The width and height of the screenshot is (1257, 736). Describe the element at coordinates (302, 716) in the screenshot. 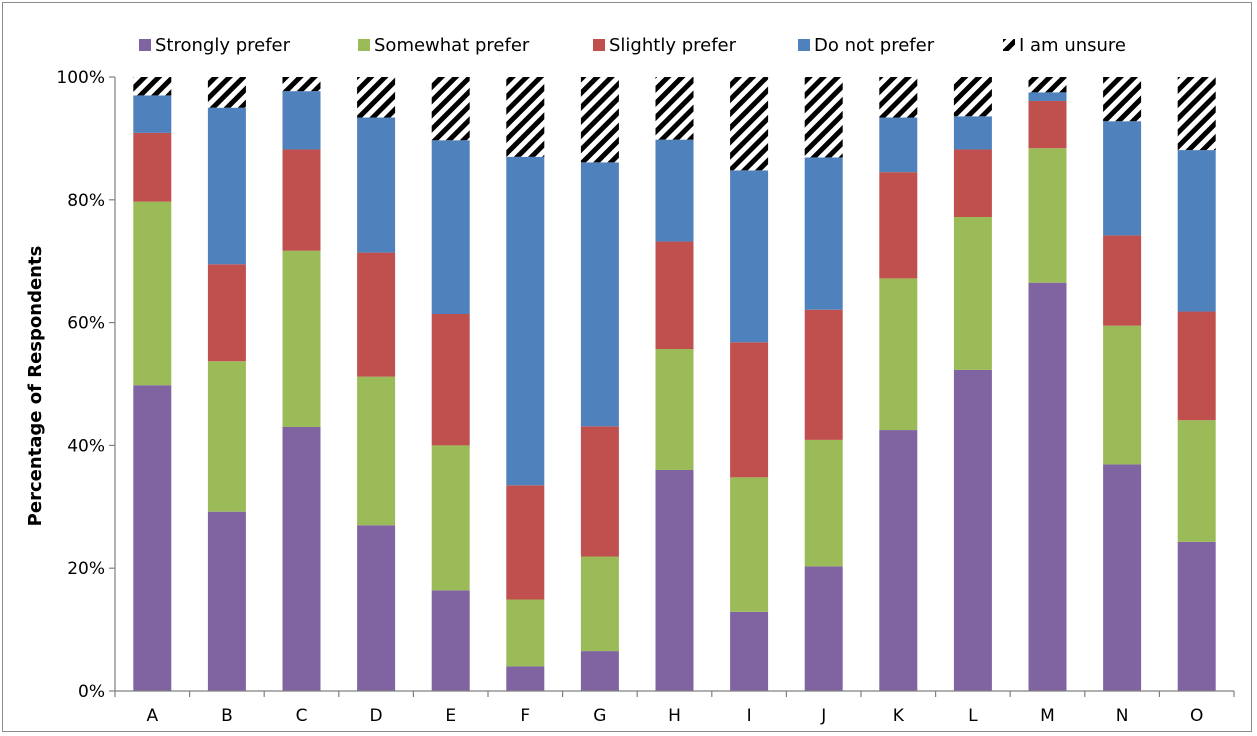

I see `x-tick-label: C` at that location.